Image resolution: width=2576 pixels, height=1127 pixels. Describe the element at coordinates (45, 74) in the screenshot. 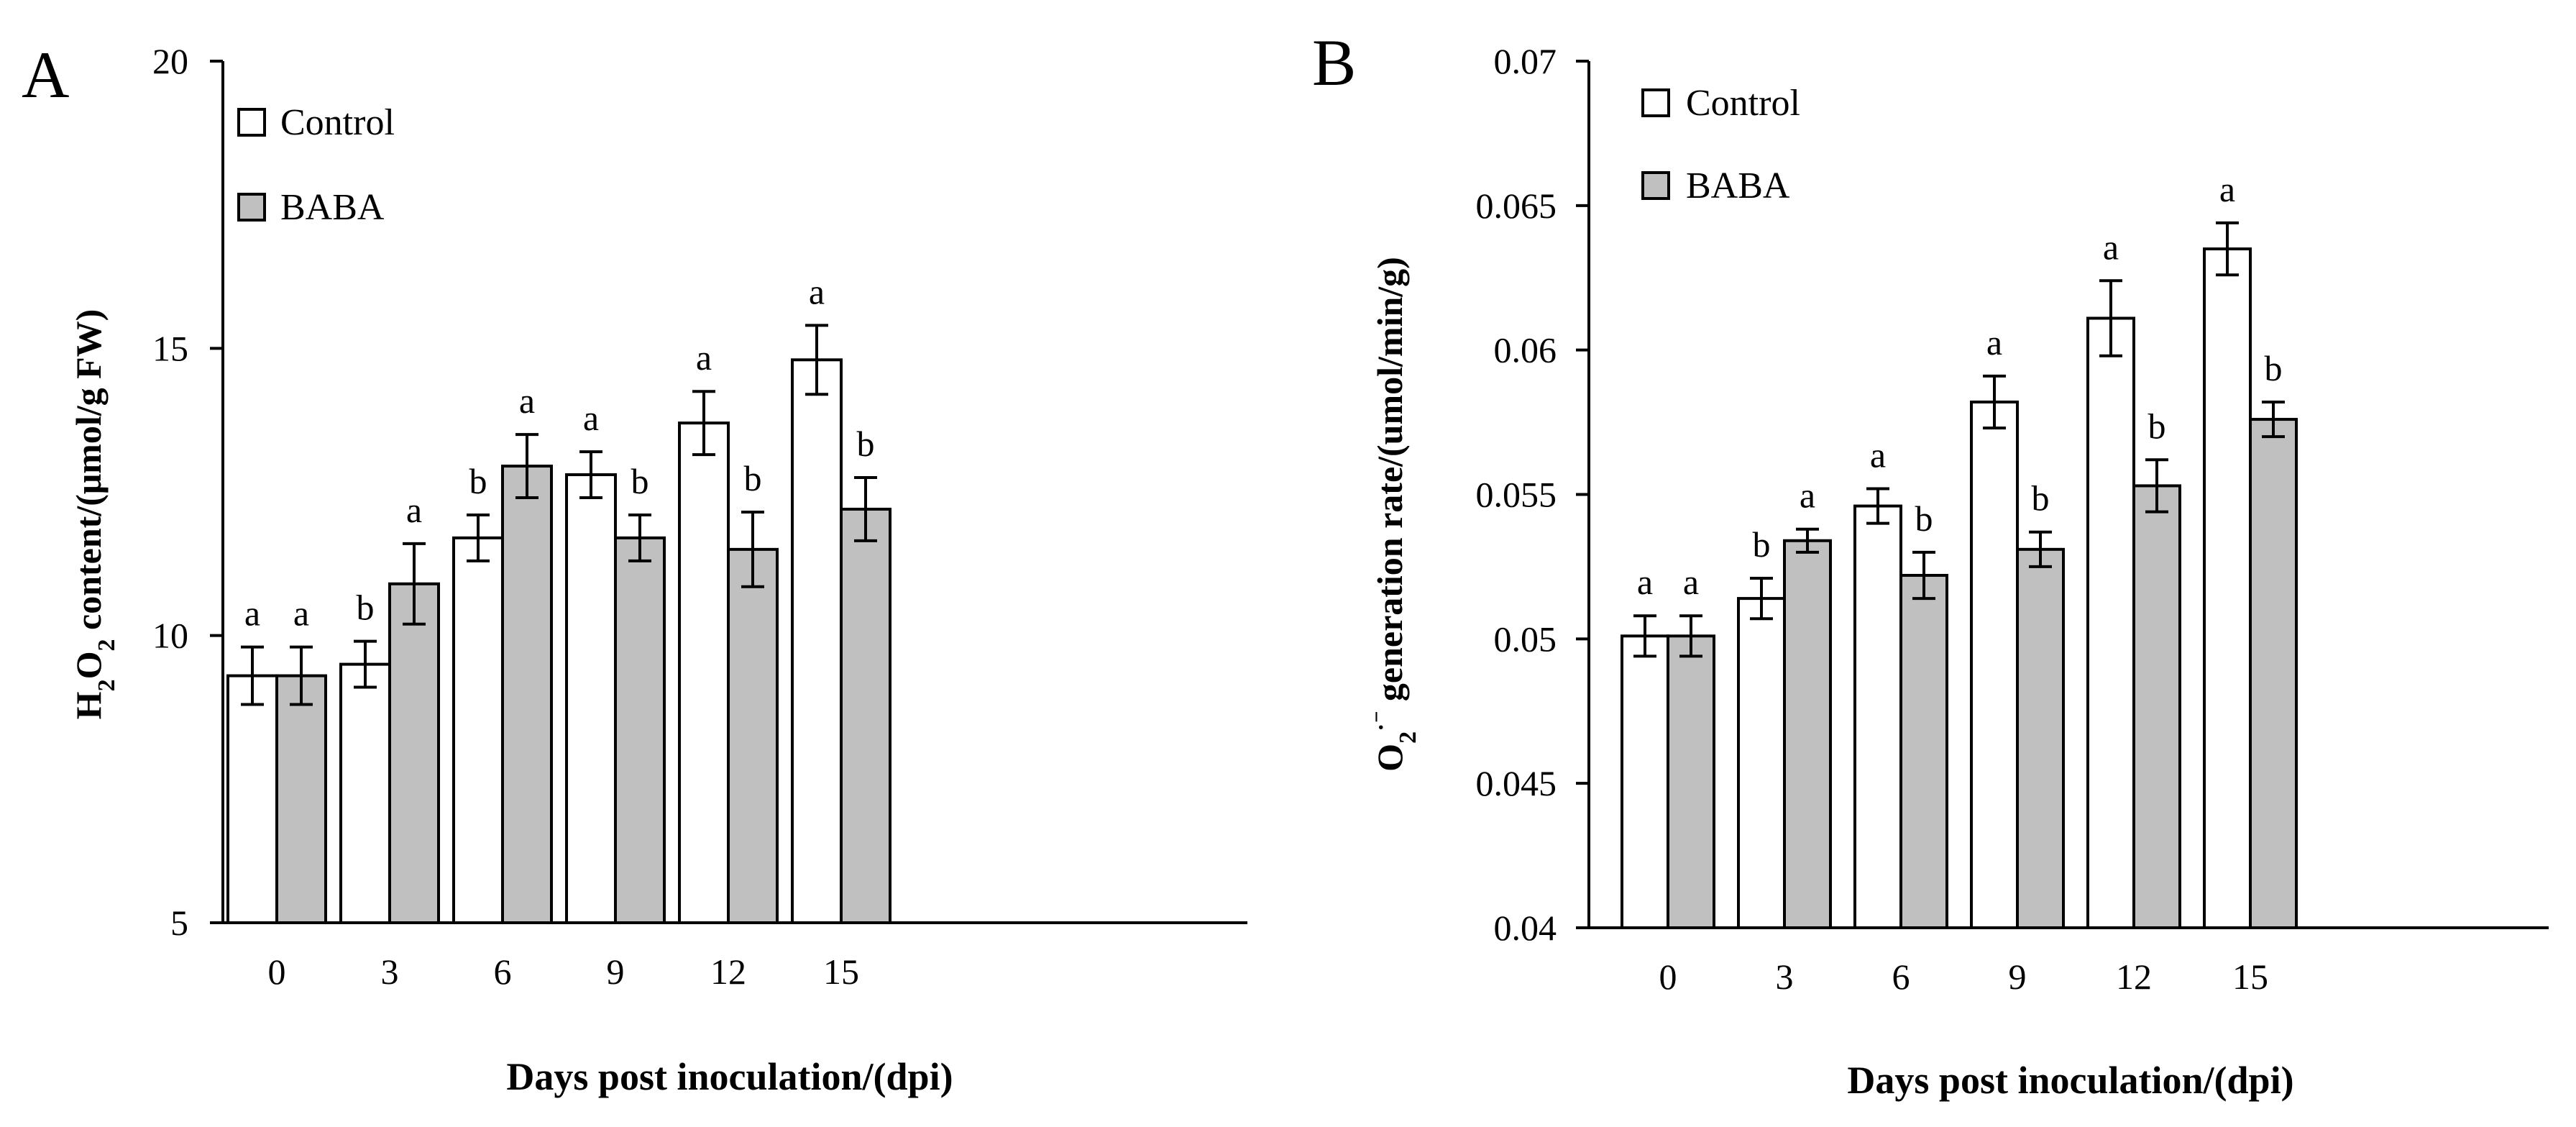

I see `panel-letter-a: A` at that location.